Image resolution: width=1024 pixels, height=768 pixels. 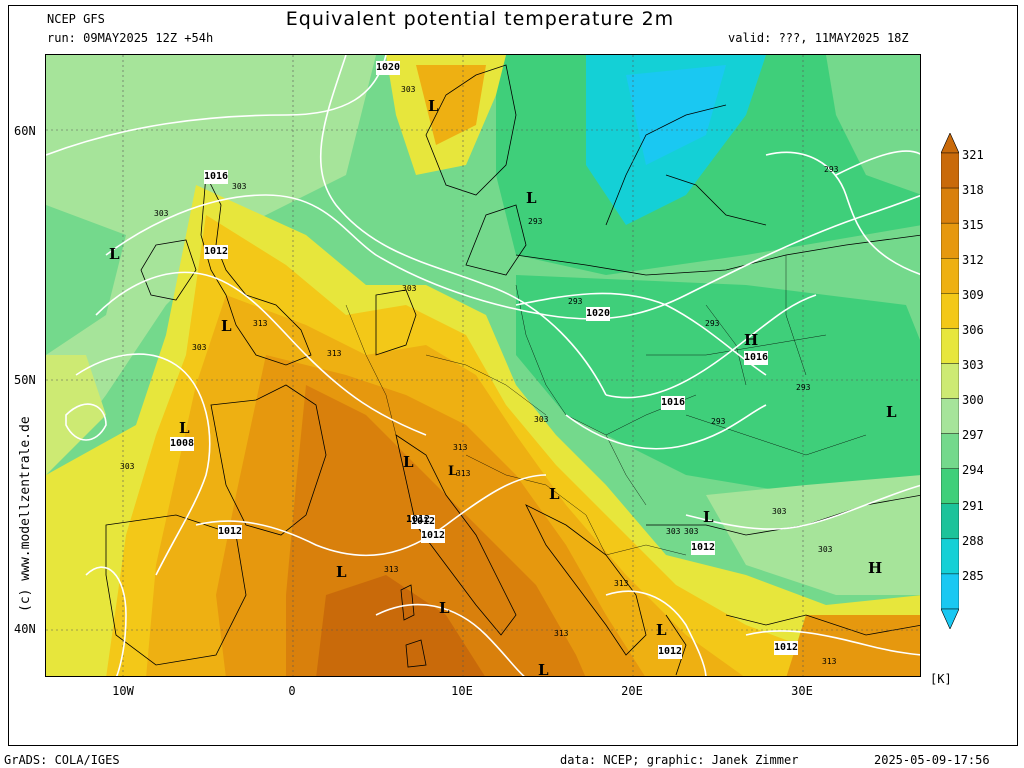 I want to click on footer-timestamp: 2025-05-09-17:56, so click(x=932, y=760).